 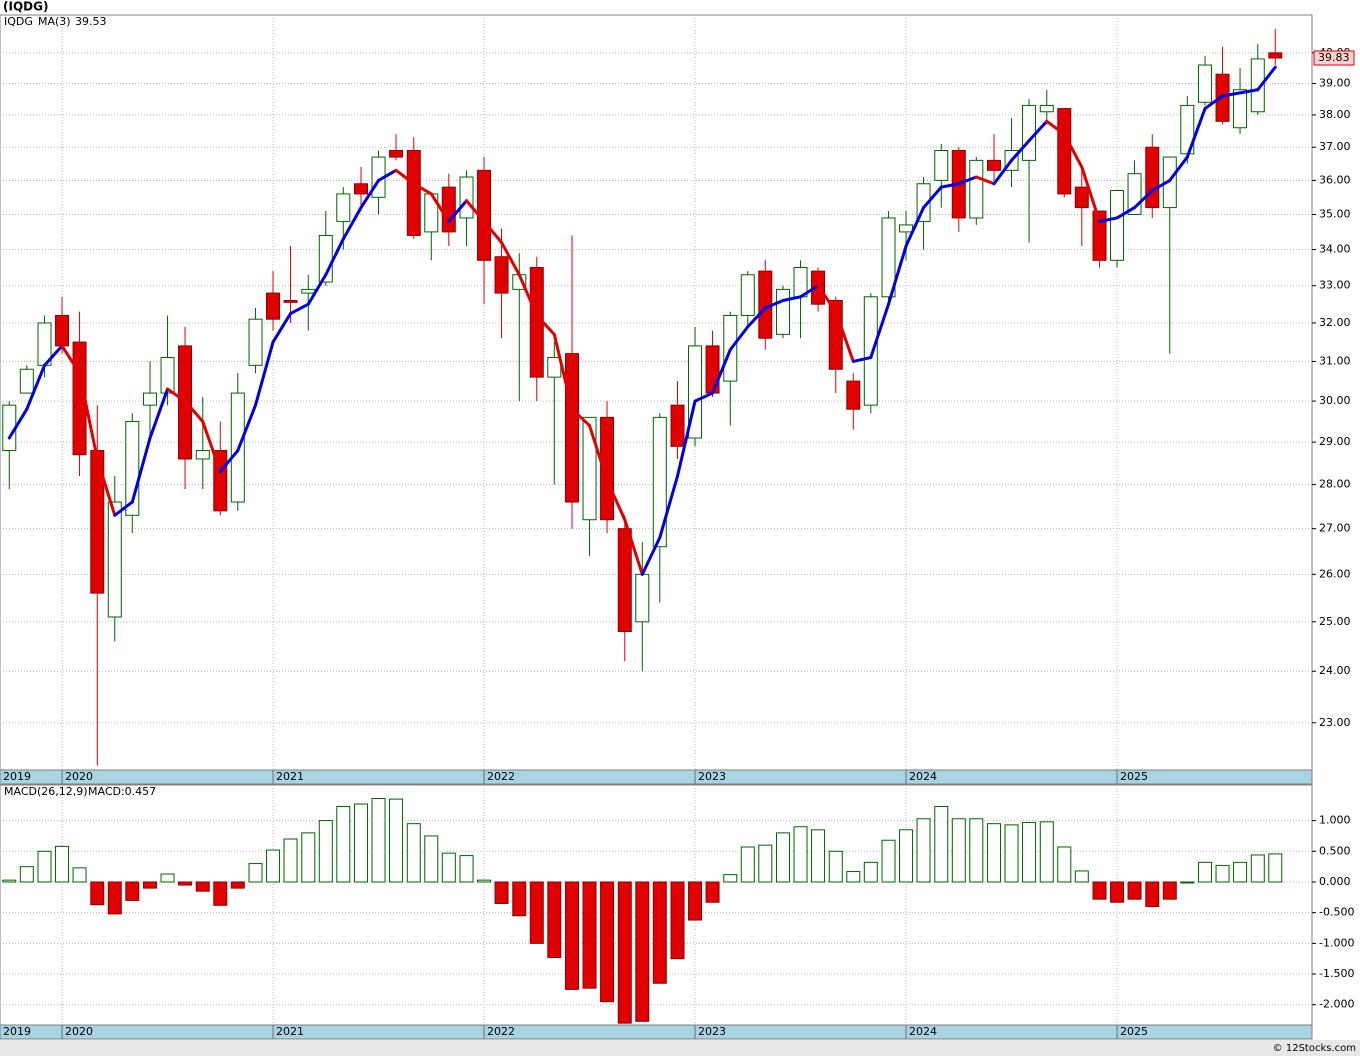 What do you see at coordinates (1334, 57) in the screenshot?
I see `last-price: 39.83` at bounding box center [1334, 57].